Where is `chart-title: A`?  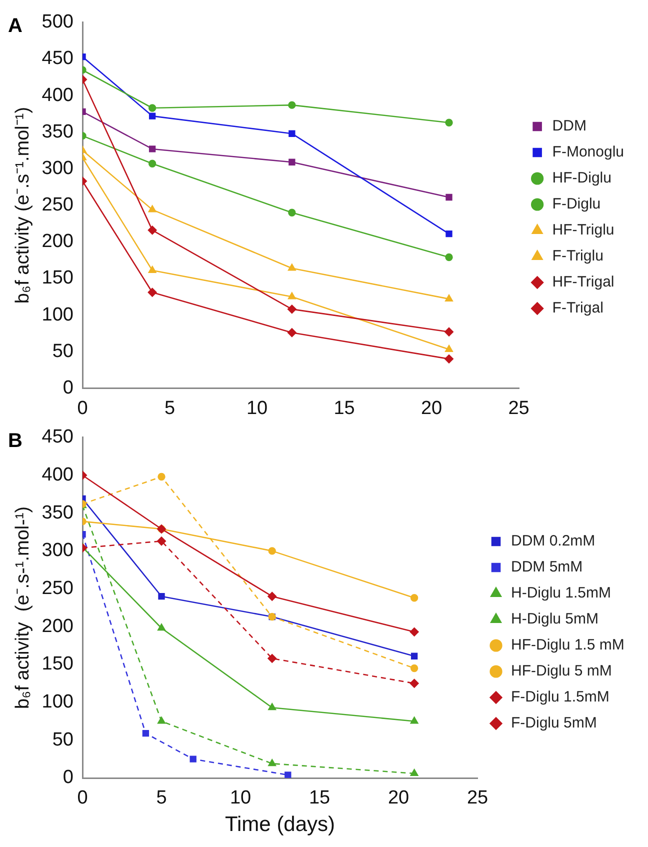 chart-title: A is located at coordinates (15, 25).